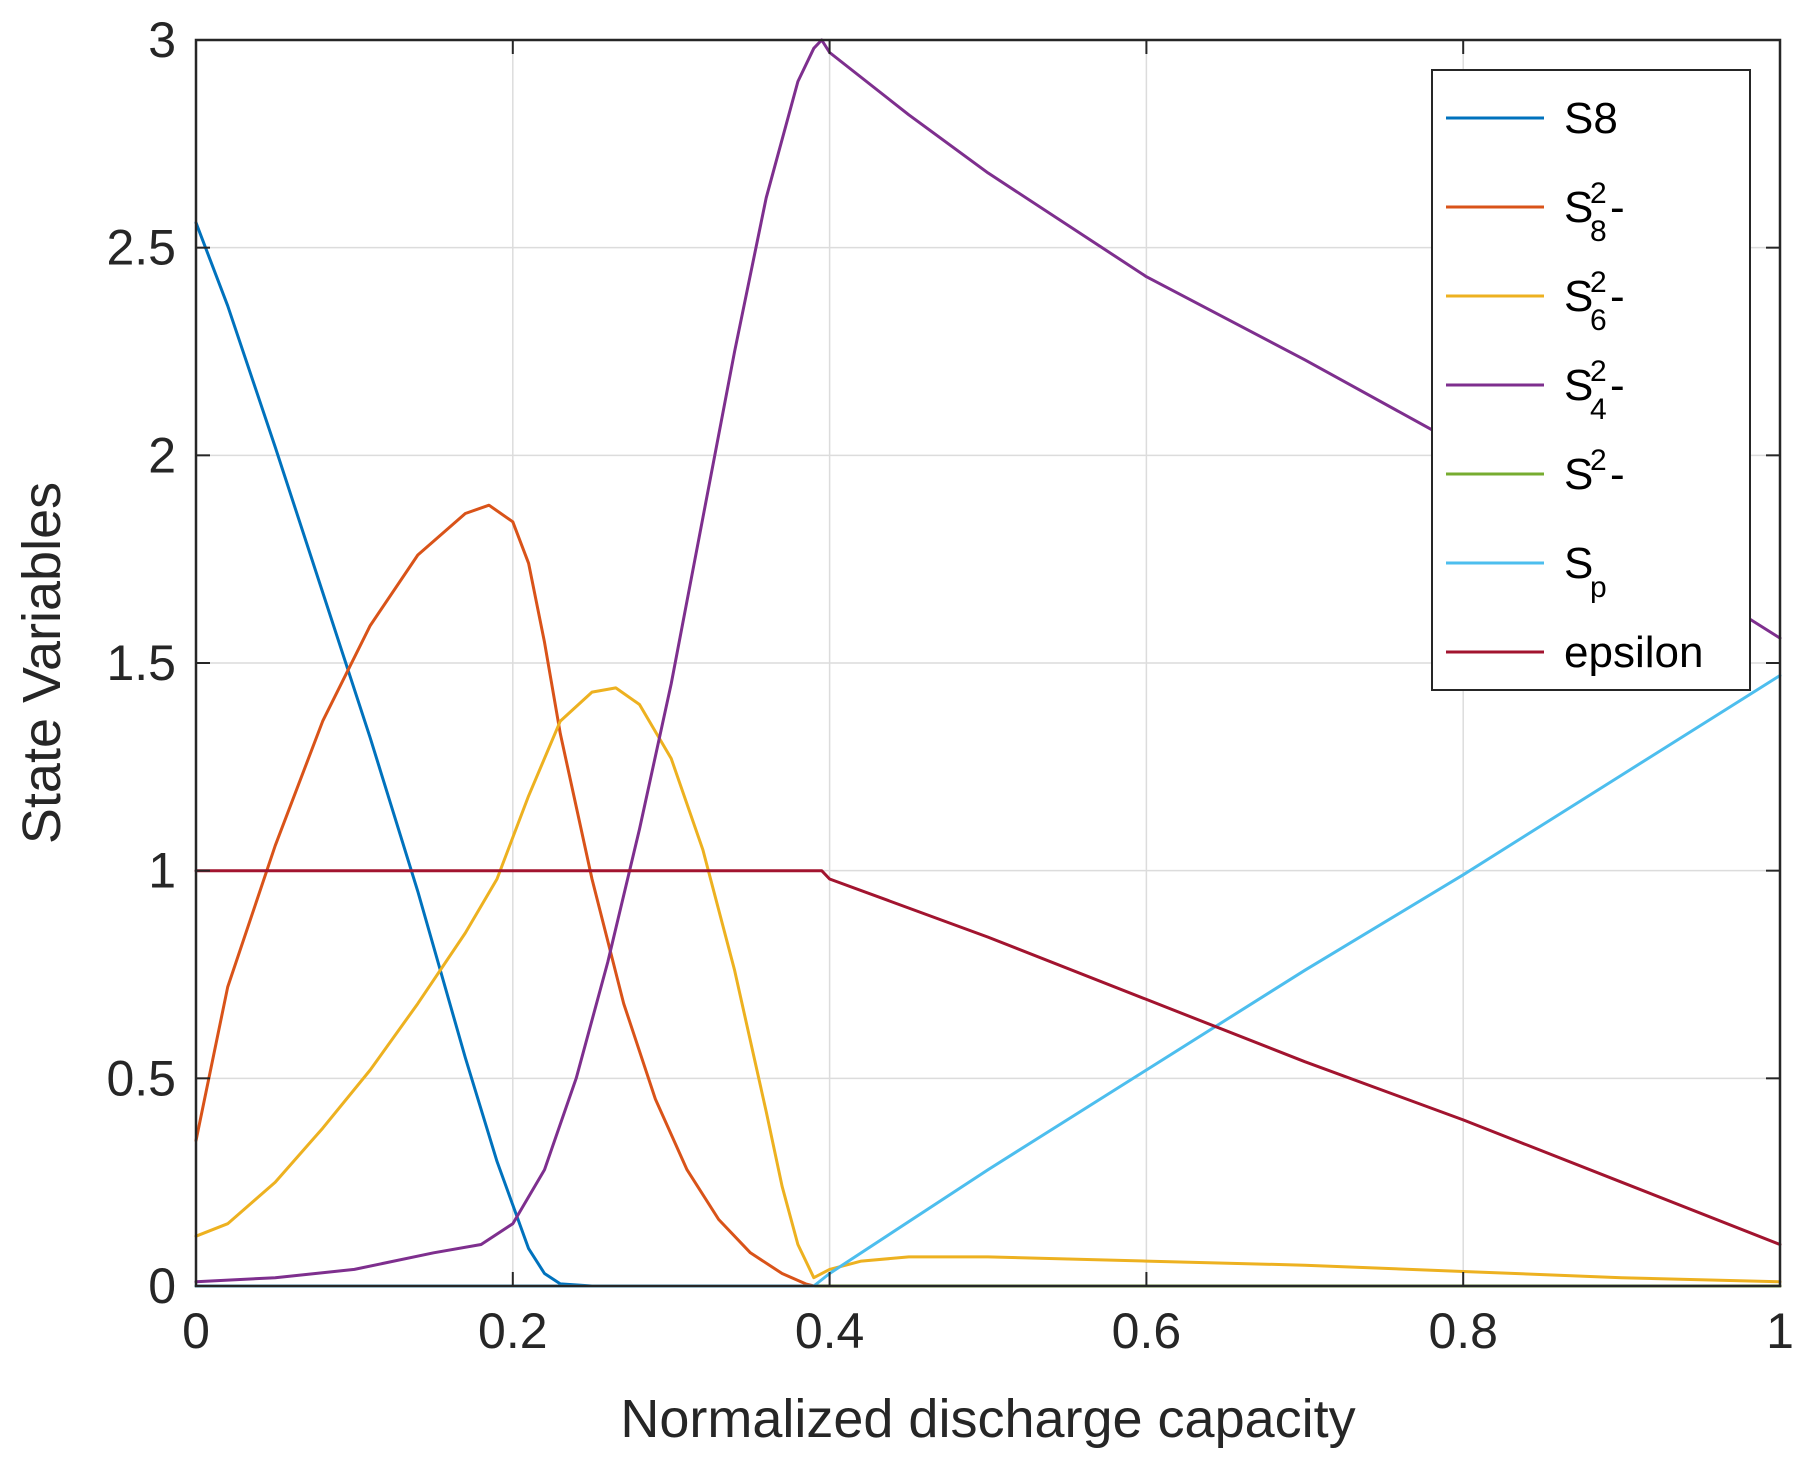 The image size is (1795, 1462). Describe the element at coordinates (196, 1331) in the screenshot. I see `x-tick-label: 0` at that location.